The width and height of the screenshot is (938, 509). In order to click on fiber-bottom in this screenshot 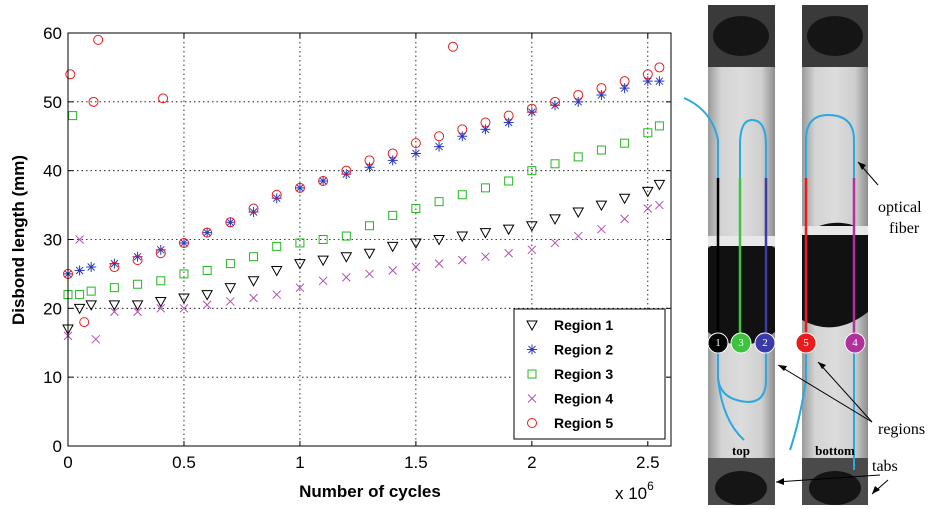, I will do `click(830, 291)`.